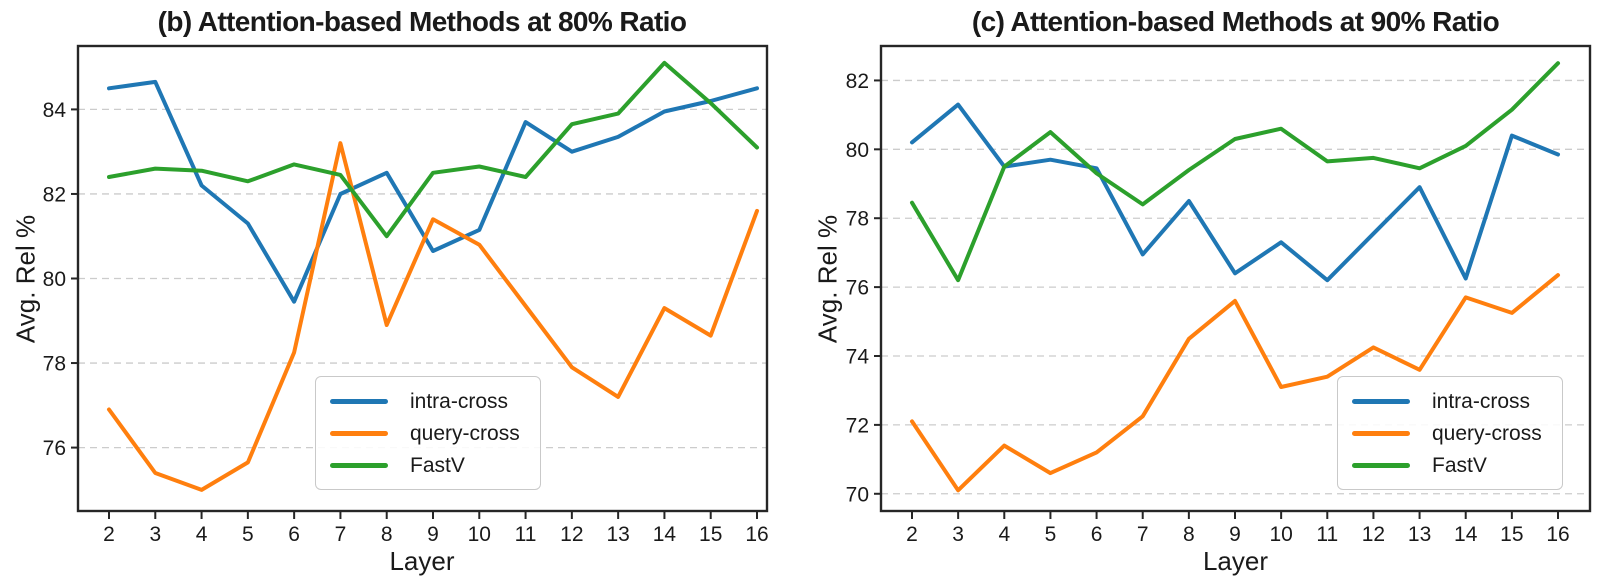 This screenshot has height=582, width=1611. I want to click on y-tick-label: 70, so click(857, 494).